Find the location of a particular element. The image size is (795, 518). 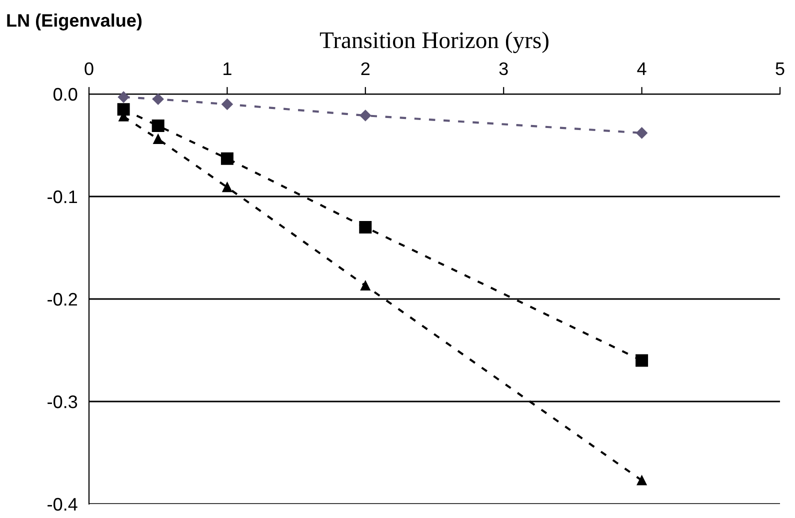

x-tick-label: 0 is located at coordinates (89, 69).